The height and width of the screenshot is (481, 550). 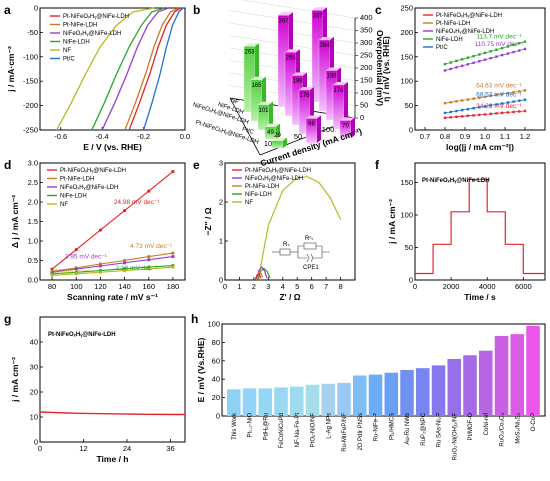 I want to click on category-label: PdHₓ@Ru, so click(x=266, y=426).